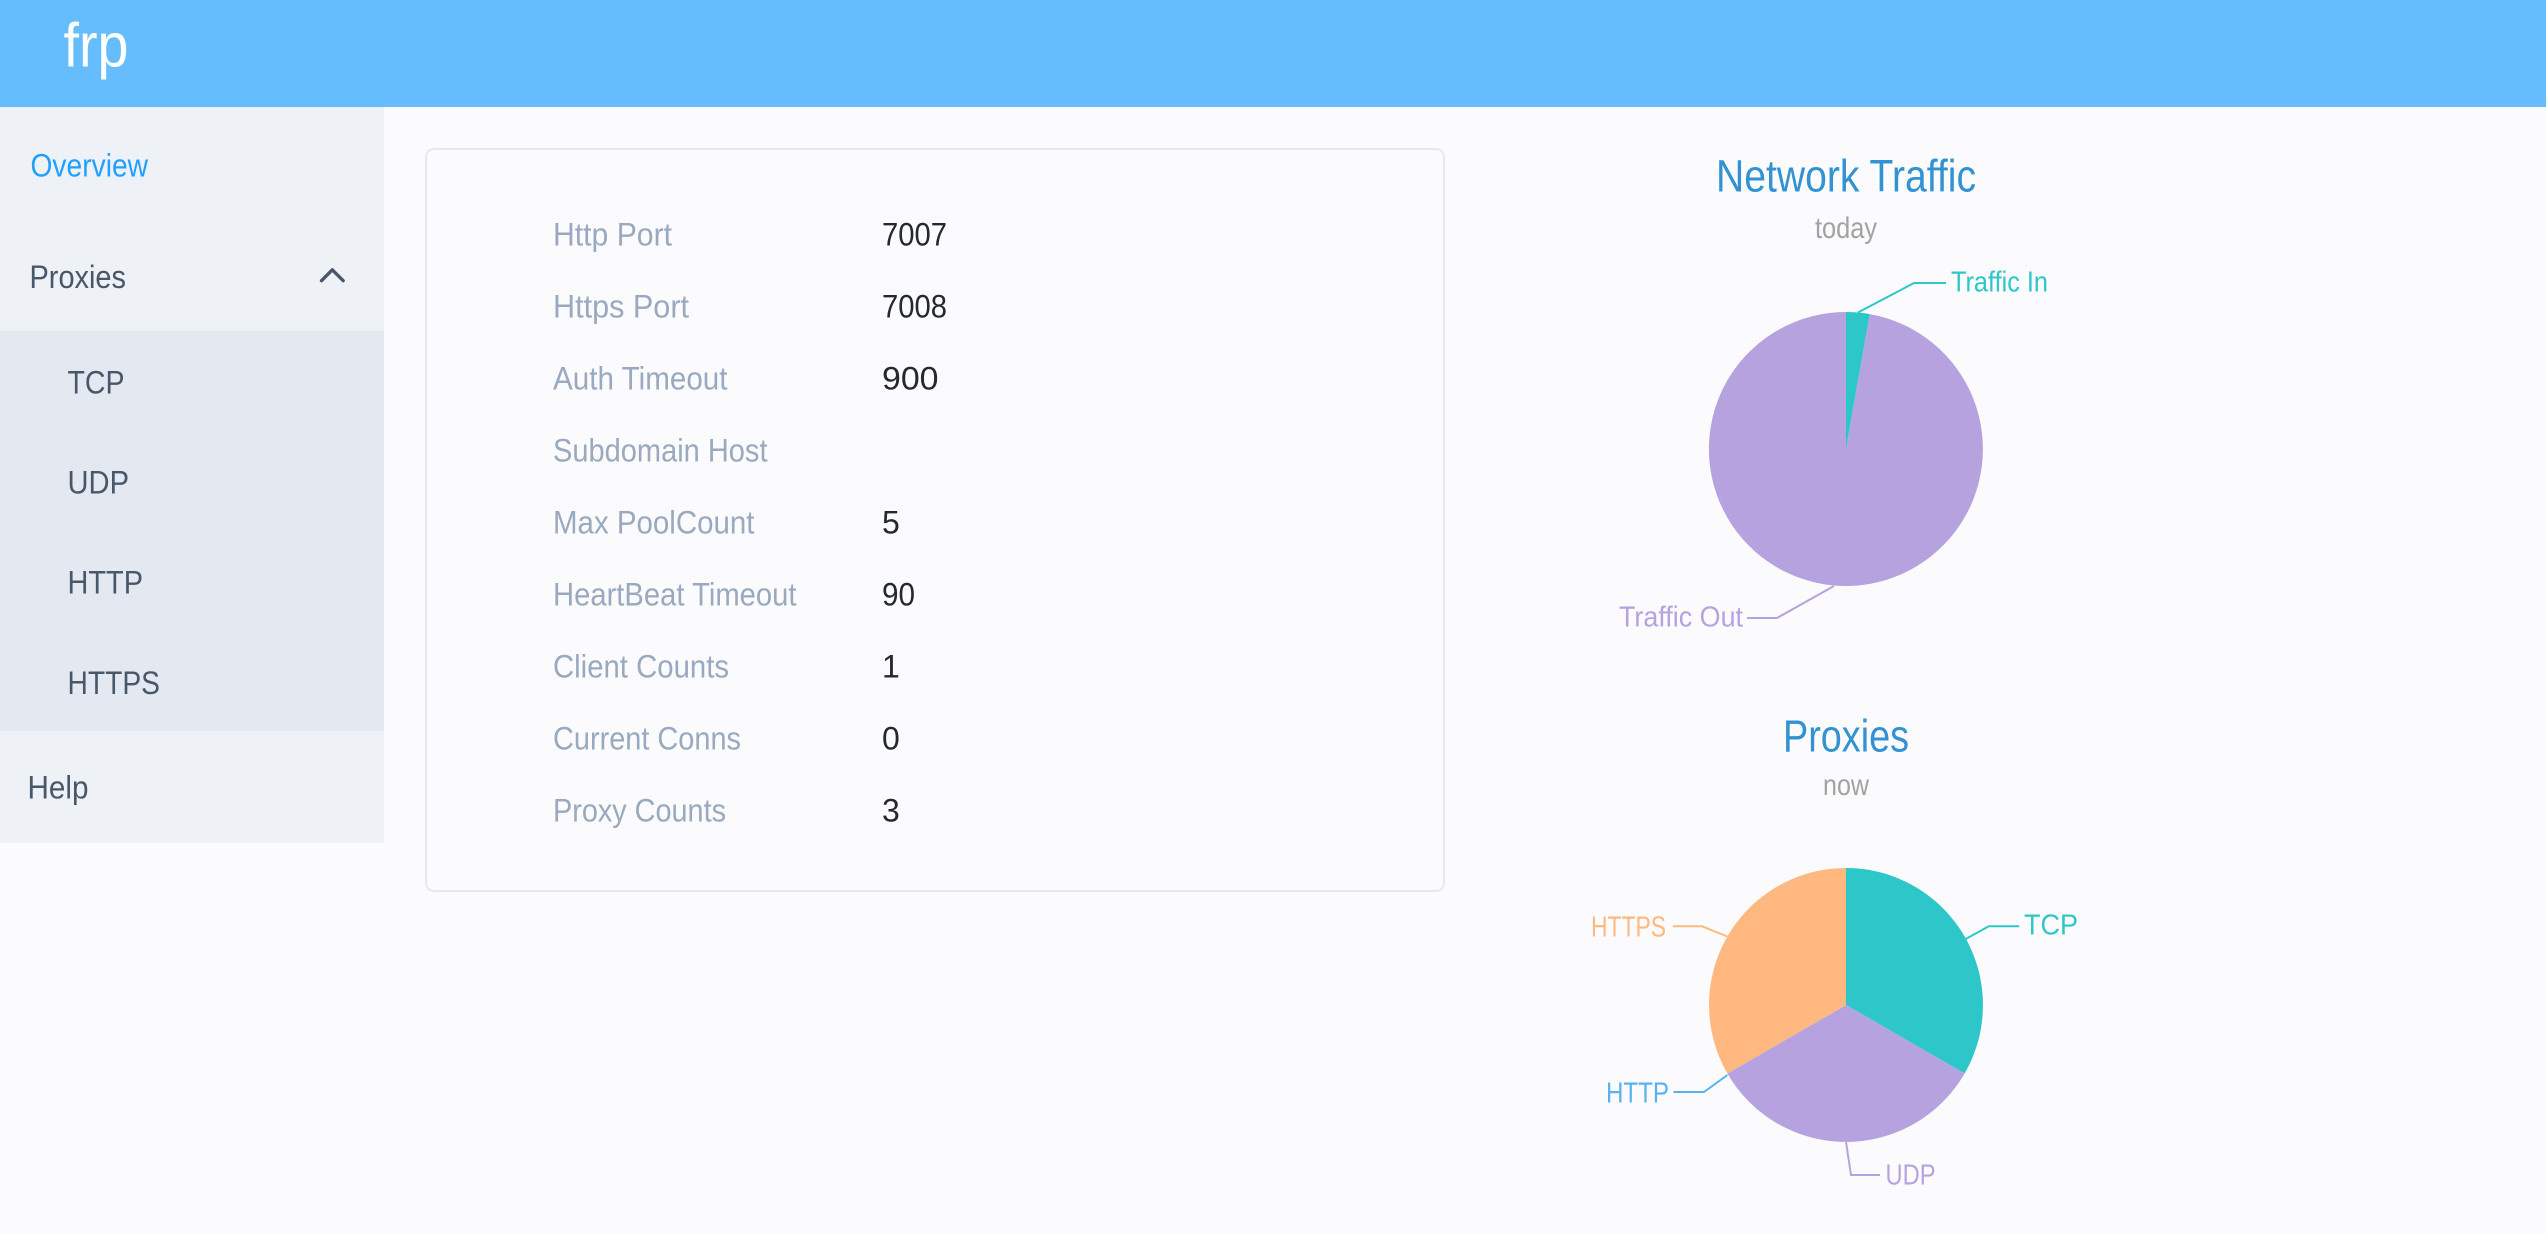  What do you see at coordinates (641, 667) in the screenshot?
I see `svg-text: Client Counts` at bounding box center [641, 667].